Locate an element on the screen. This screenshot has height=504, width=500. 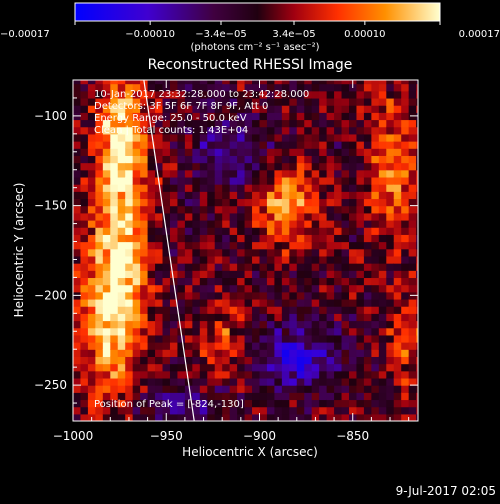
y-tick-label: −250 is located at coordinates (50, 385).